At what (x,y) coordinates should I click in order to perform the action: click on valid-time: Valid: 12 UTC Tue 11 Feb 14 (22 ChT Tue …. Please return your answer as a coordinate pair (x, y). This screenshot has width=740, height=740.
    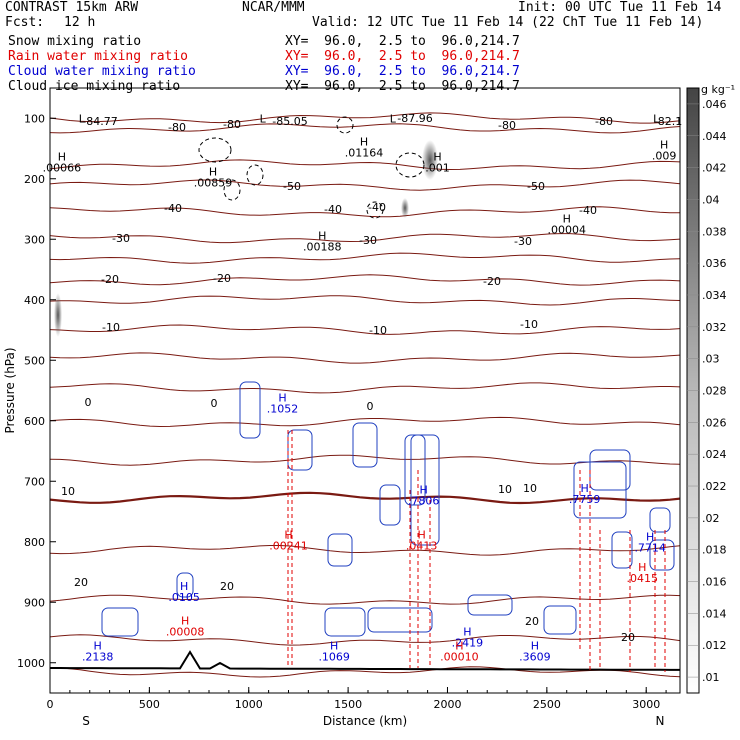
    Looking at the image, I should click on (508, 22).